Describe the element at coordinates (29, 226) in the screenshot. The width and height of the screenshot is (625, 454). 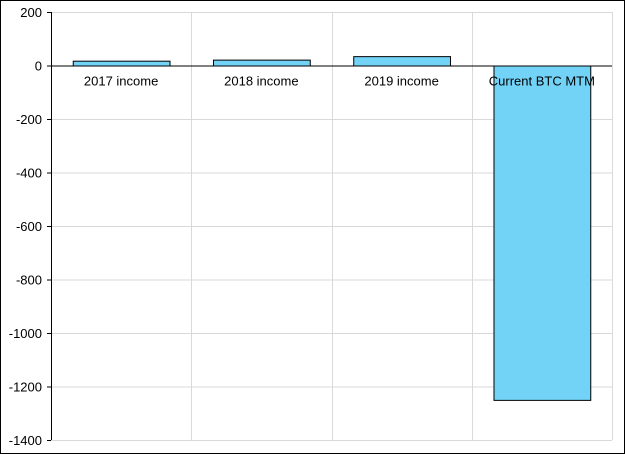
I see `y-tick-label: -600` at that location.